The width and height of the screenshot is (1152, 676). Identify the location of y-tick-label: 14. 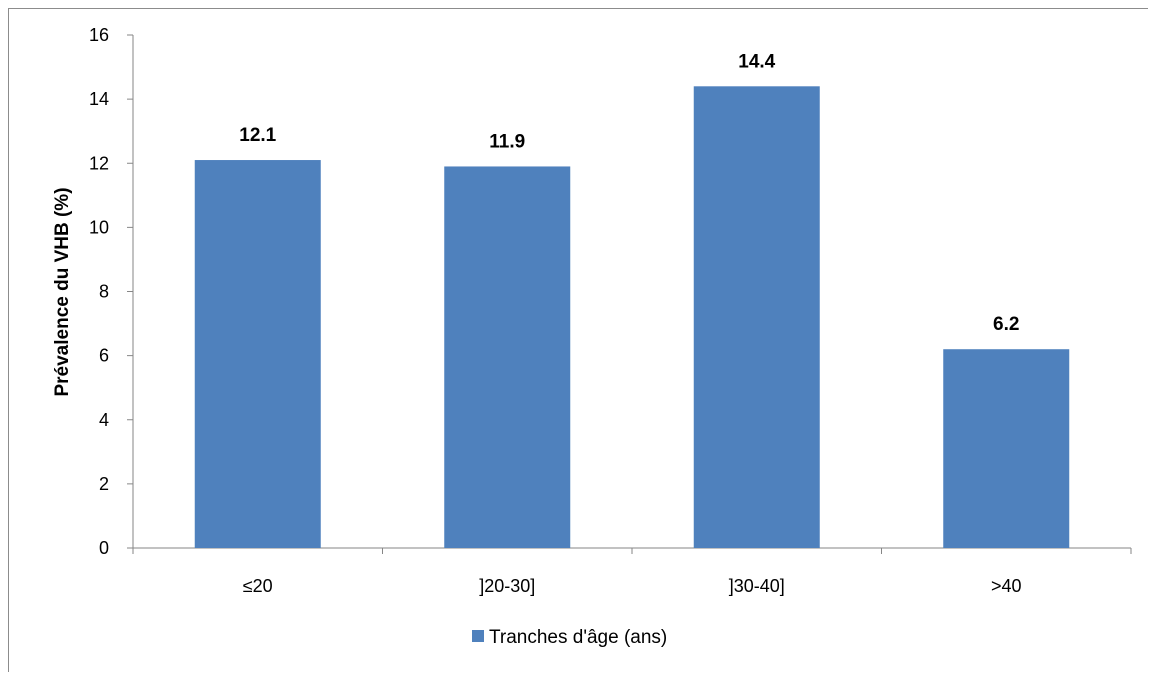
(99, 99).